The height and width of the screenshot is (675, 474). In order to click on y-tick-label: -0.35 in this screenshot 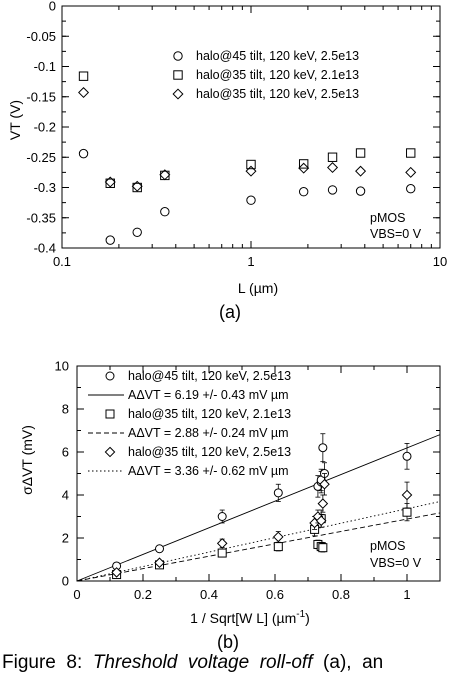, I will do `click(41, 217)`.